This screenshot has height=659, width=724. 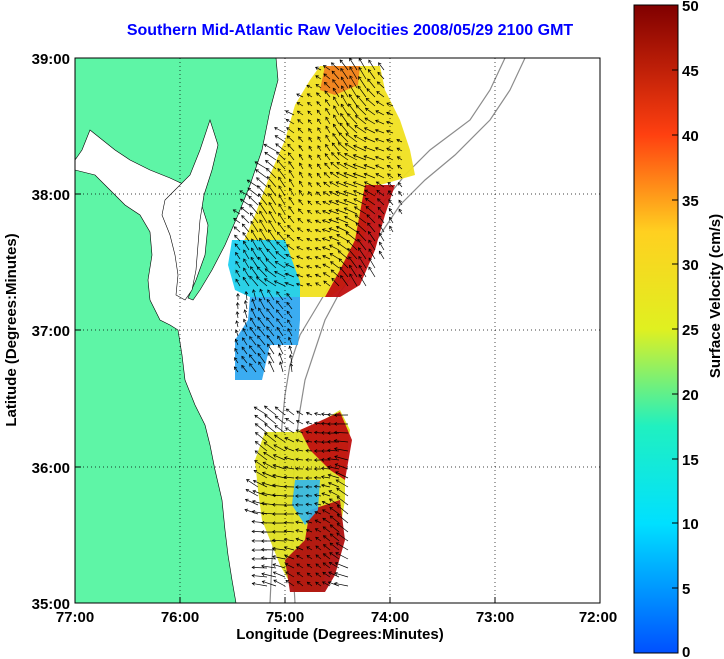 I want to click on land-mainland-north, so click(x=176, y=179).